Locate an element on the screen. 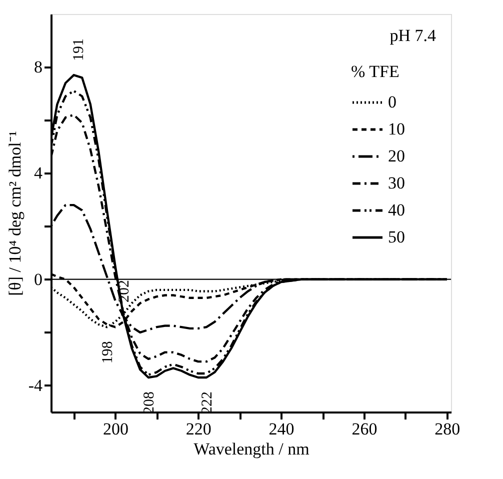 This screenshot has height=479, width=503. x-tick-label: 260 is located at coordinates (365, 429).